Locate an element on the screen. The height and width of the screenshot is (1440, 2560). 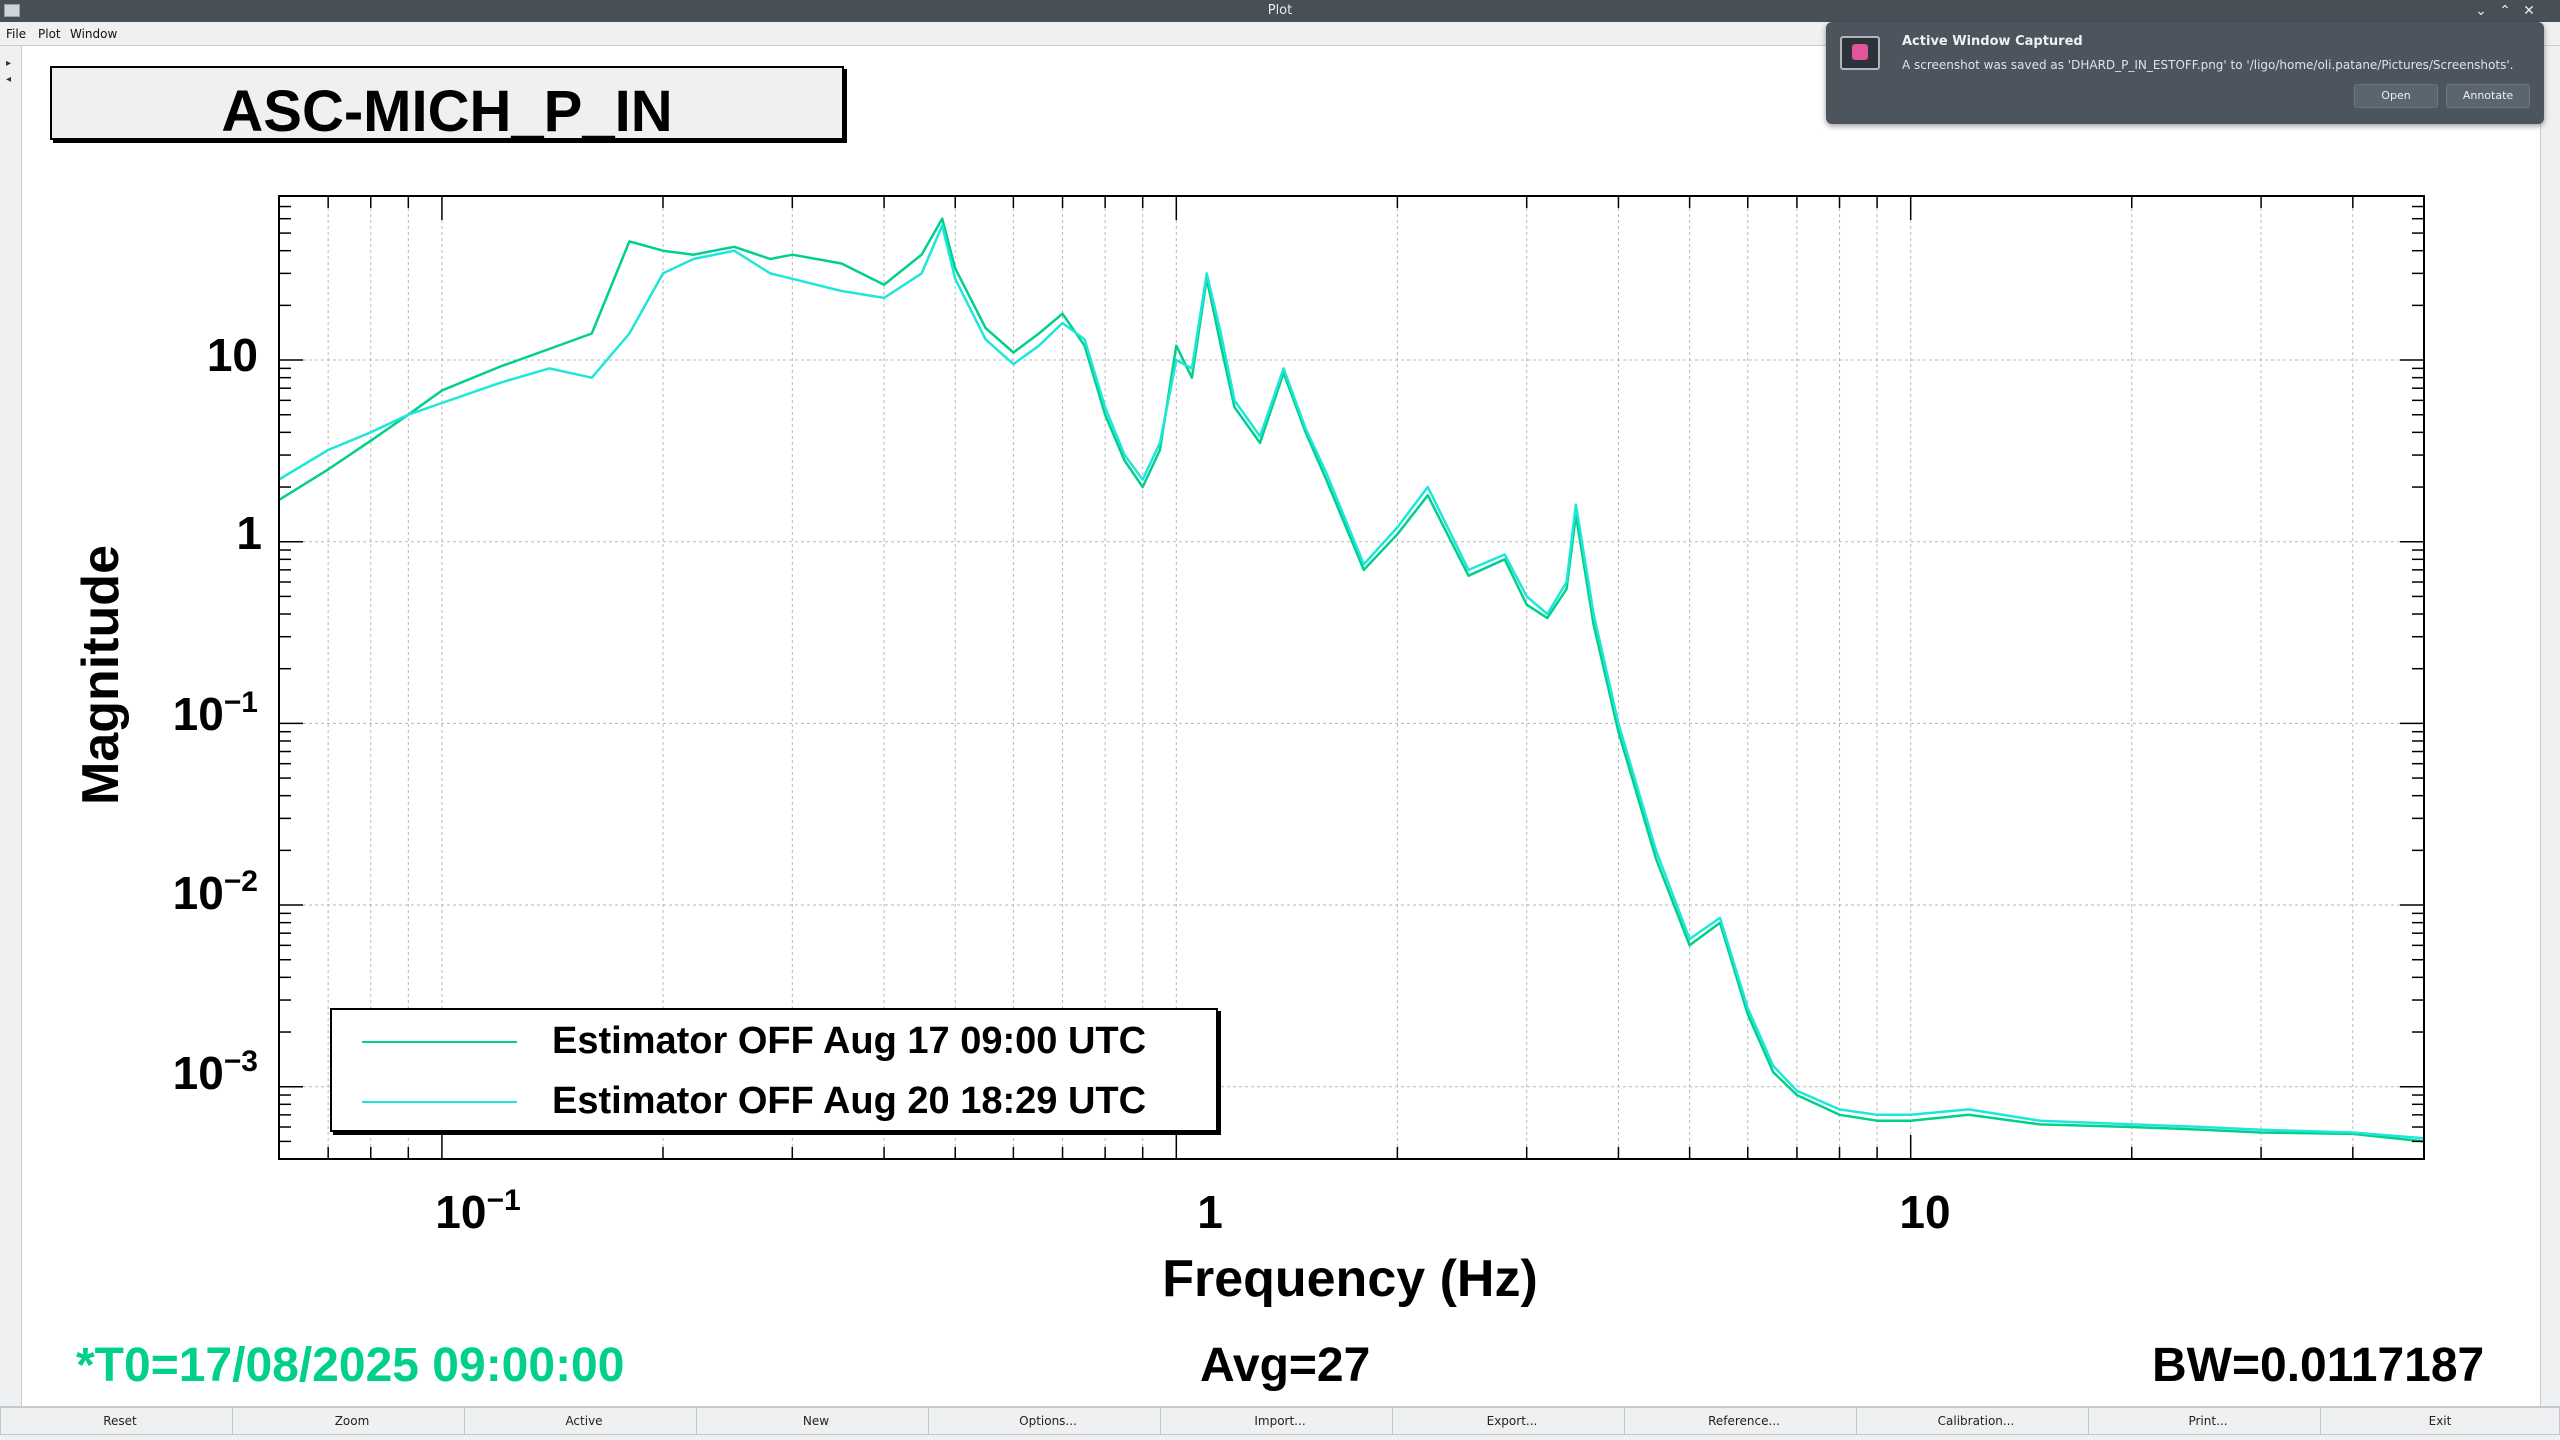
x-axis-title: Frequency (Hz) is located at coordinates (1350, 1279).